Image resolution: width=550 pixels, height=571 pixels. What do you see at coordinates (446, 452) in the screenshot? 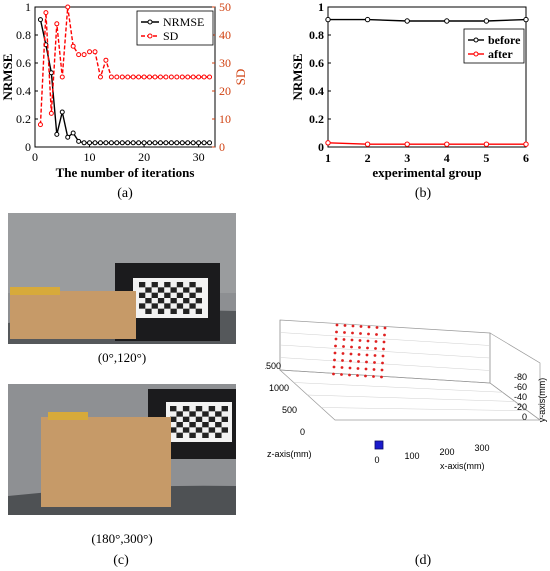
I see `x-tick-label: 200` at bounding box center [446, 452].